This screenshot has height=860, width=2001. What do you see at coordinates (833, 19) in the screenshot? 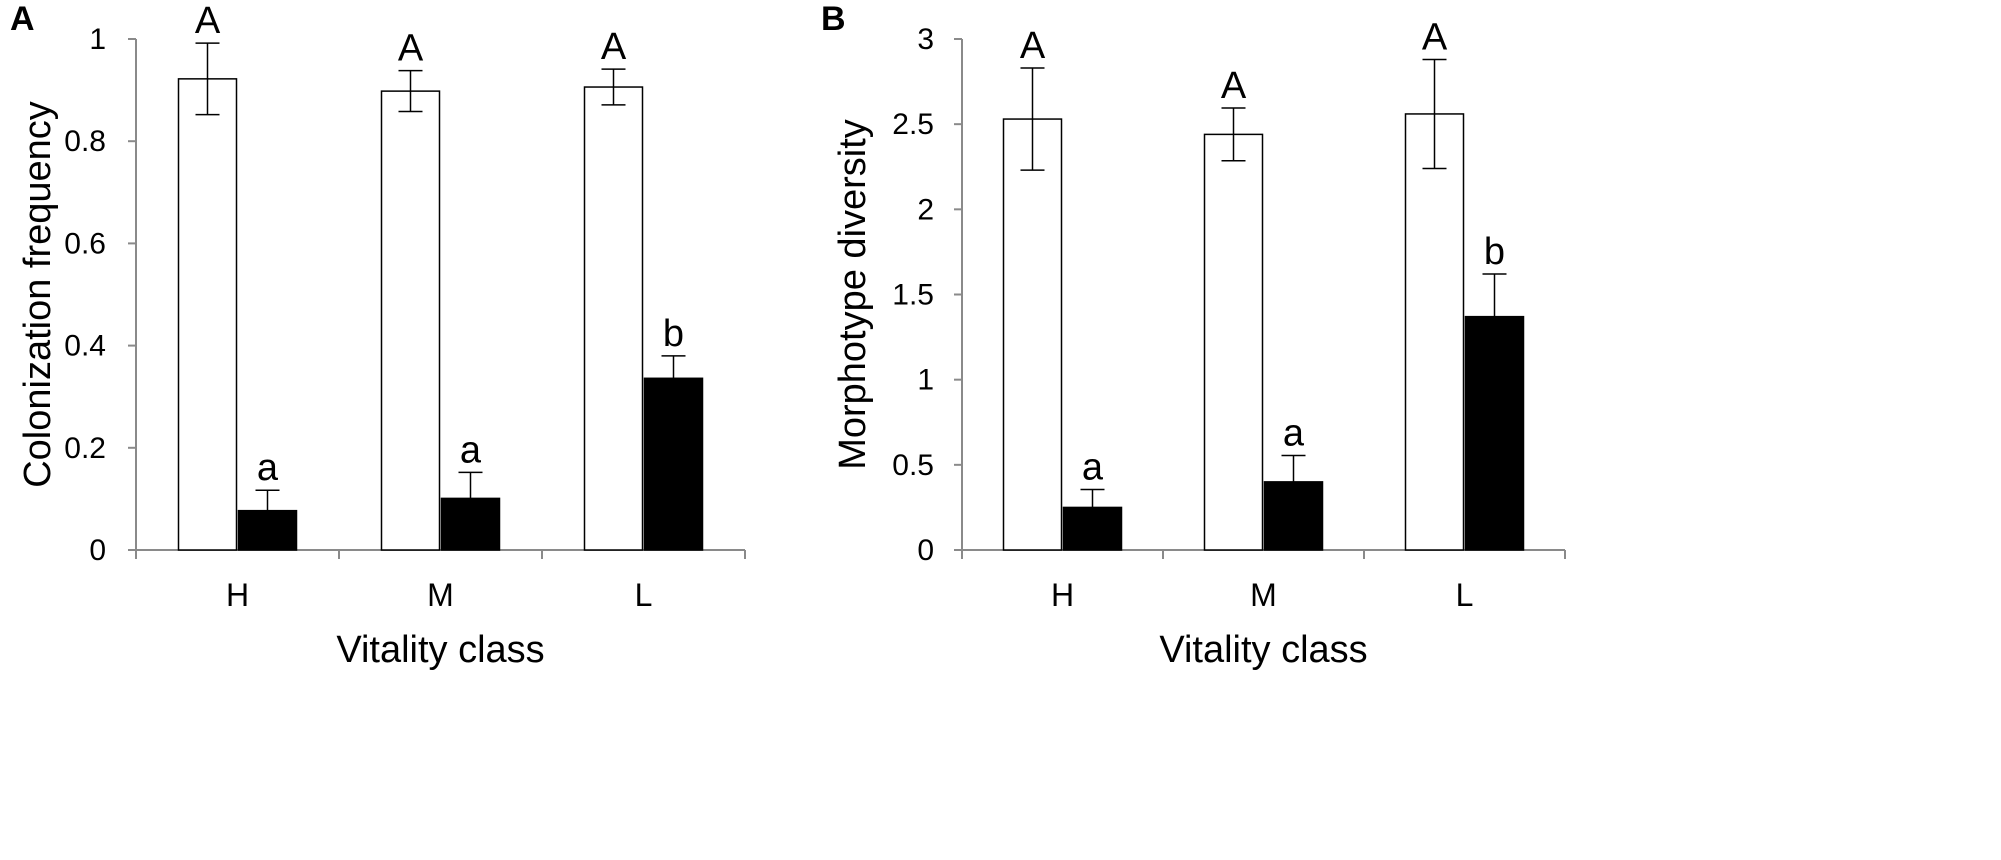
I see `panel-letter: B` at bounding box center [833, 19].